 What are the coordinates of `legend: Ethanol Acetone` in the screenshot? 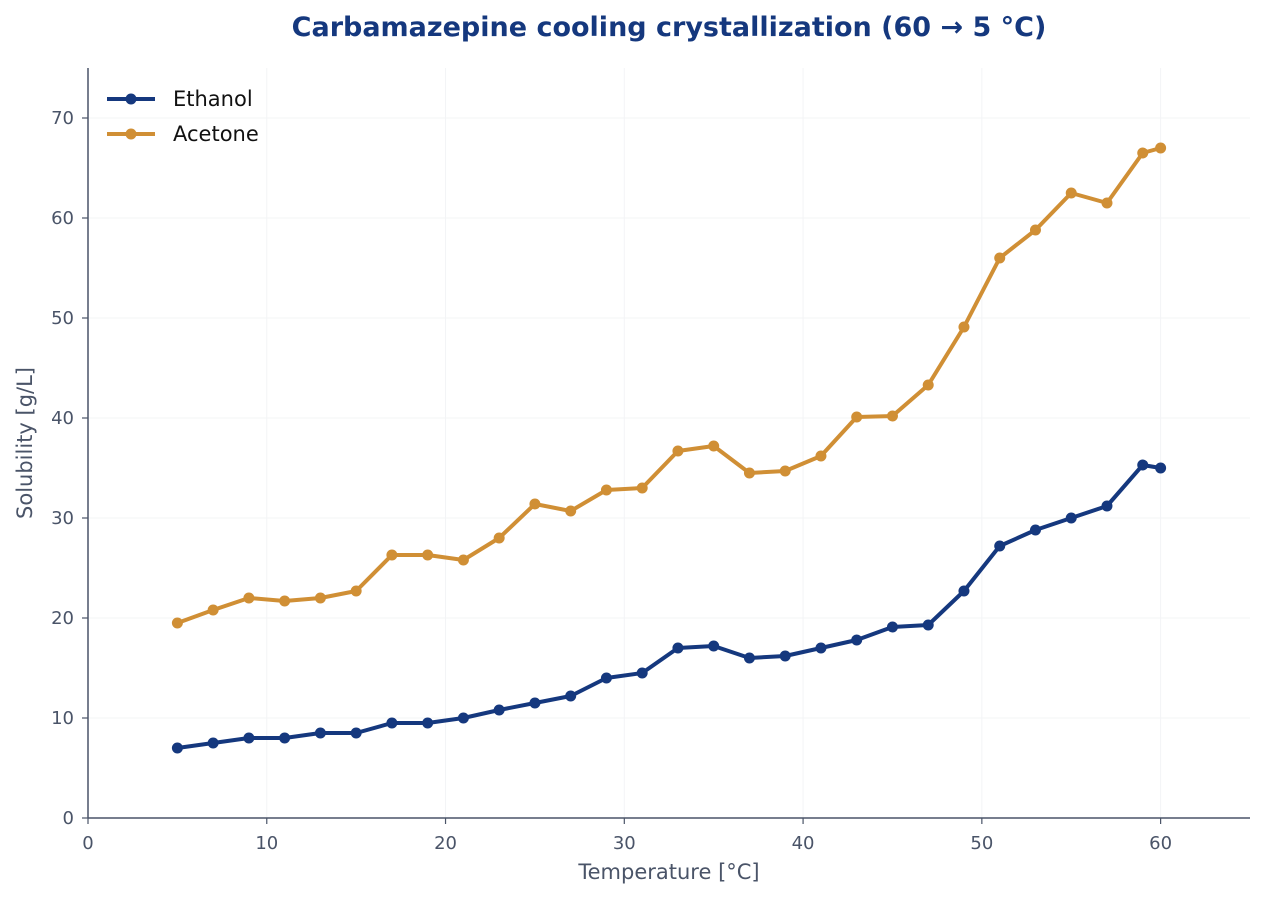 It's located at (183, 116).